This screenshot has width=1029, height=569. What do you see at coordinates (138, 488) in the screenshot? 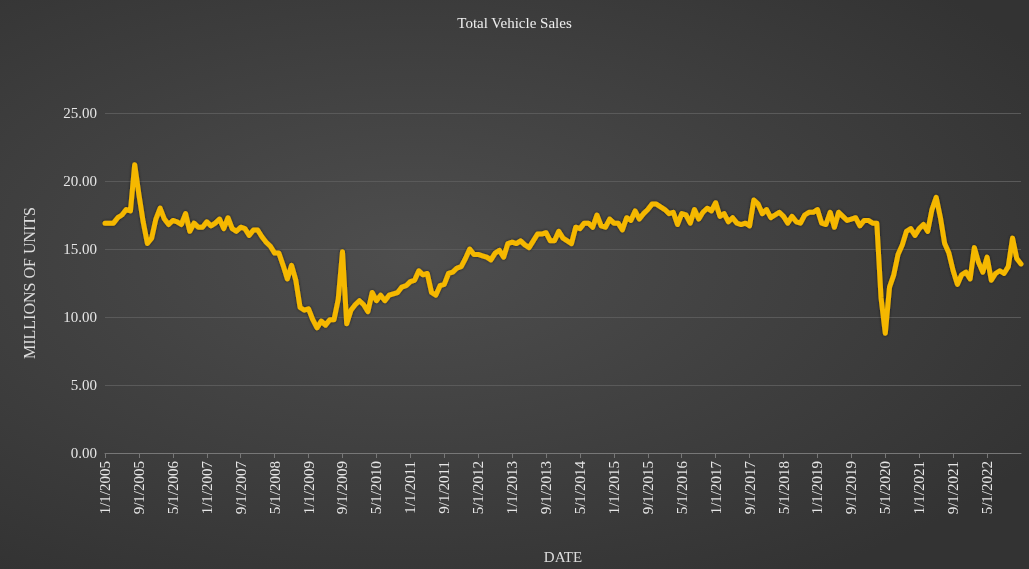
I see `x-tick-label: 9/1/2005` at bounding box center [138, 488].